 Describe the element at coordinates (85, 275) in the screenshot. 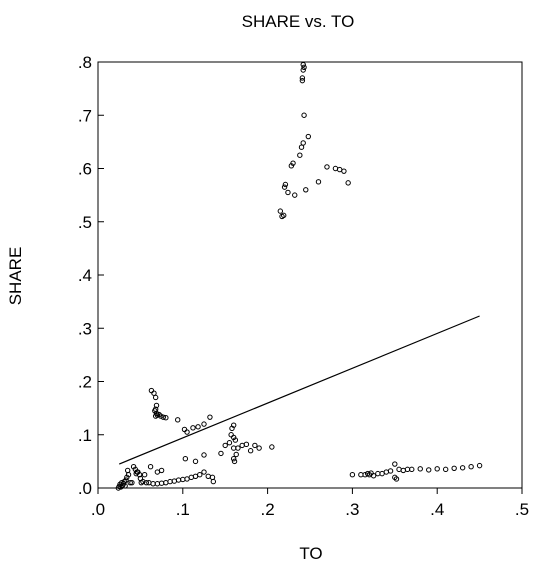

I see `y-tick-label: .4` at that location.